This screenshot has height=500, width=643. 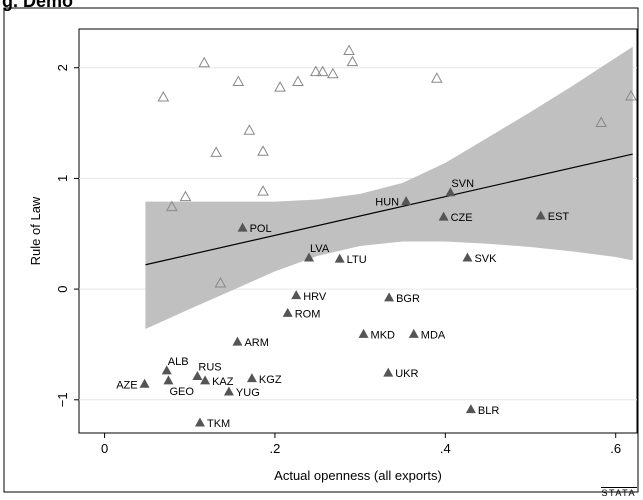 What do you see at coordinates (67, 235) in the screenshot?
I see `y-axis: −1 0 1 2` at bounding box center [67, 235].